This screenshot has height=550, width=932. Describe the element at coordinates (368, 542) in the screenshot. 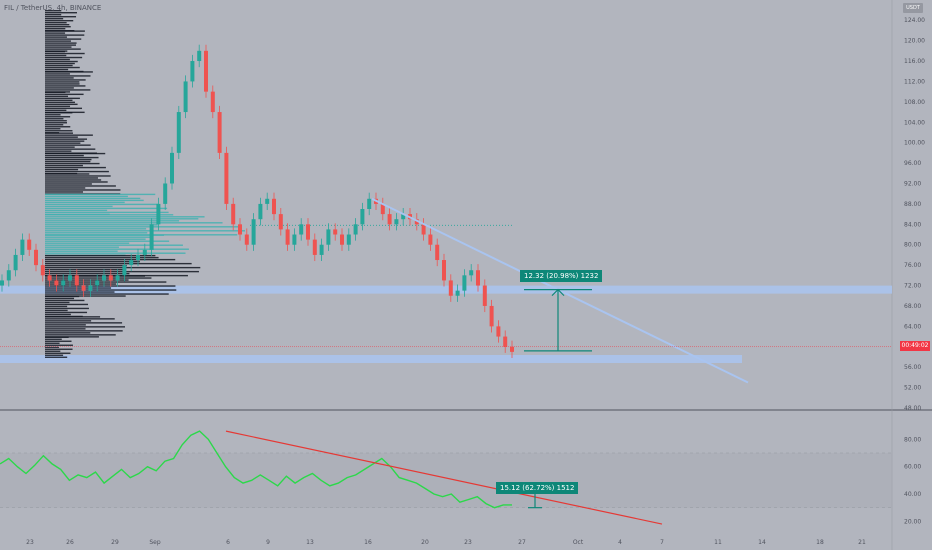

I see `time-tick-label: 16` at that location.